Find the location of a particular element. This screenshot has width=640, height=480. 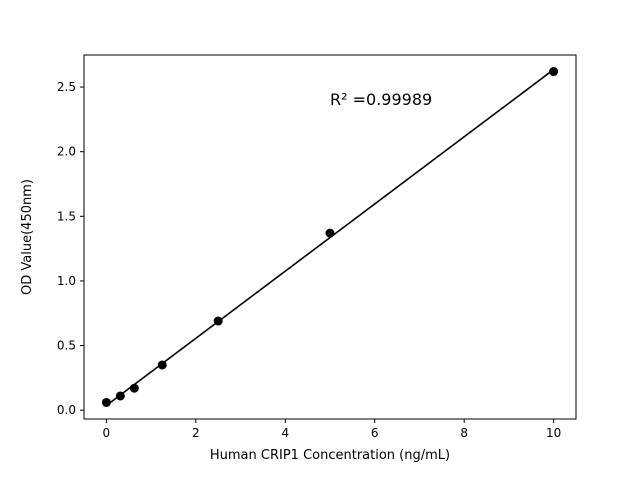

y-axis-ticks: 0.0 0.5 1.0 1.5 2.0 2.5 is located at coordinates (70, 248).